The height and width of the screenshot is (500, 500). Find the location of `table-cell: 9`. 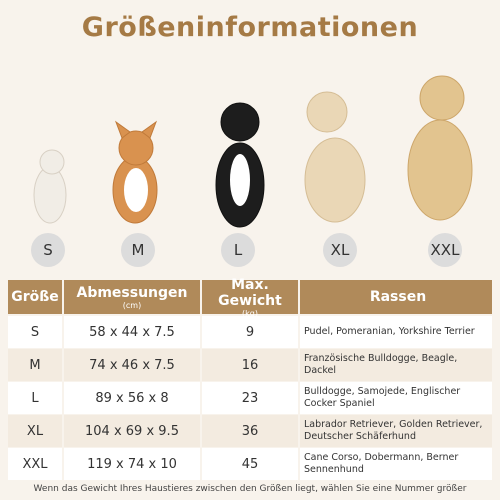

table-cell: 9 is located at coordinates (250, 332).